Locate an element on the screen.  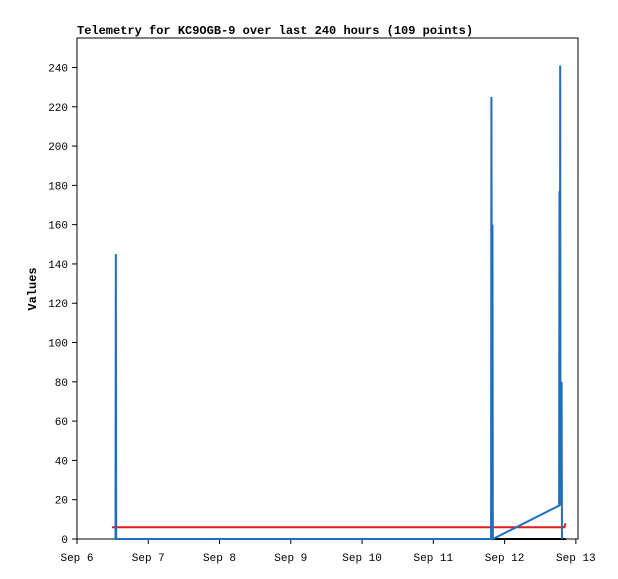
y-axis-label: Values is located at coordinates (33, 288).